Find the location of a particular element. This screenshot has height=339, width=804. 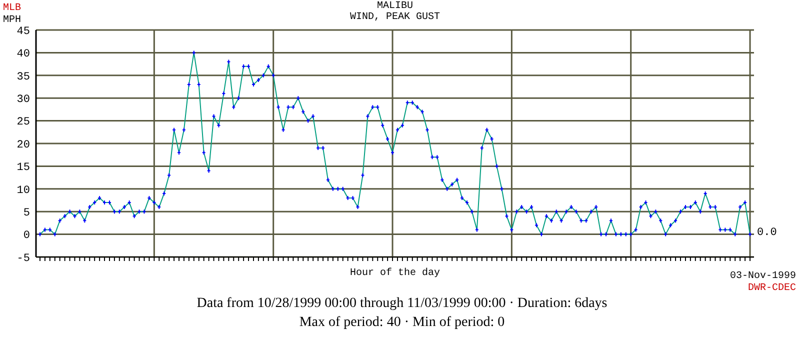

y-tick-label: 45 is located at coordinates (23, 32).